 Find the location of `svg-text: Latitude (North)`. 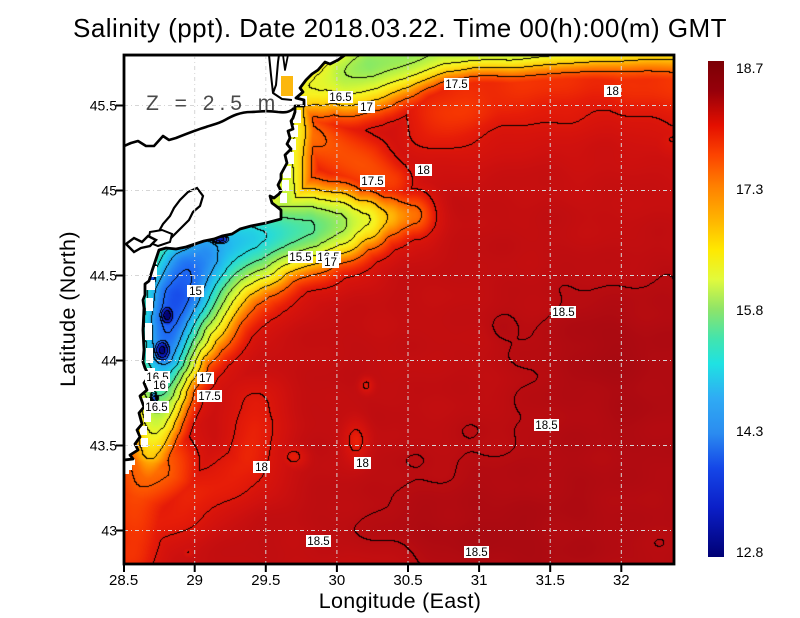

svg-text: Latitude (North) is located at coordinates (68, 309).